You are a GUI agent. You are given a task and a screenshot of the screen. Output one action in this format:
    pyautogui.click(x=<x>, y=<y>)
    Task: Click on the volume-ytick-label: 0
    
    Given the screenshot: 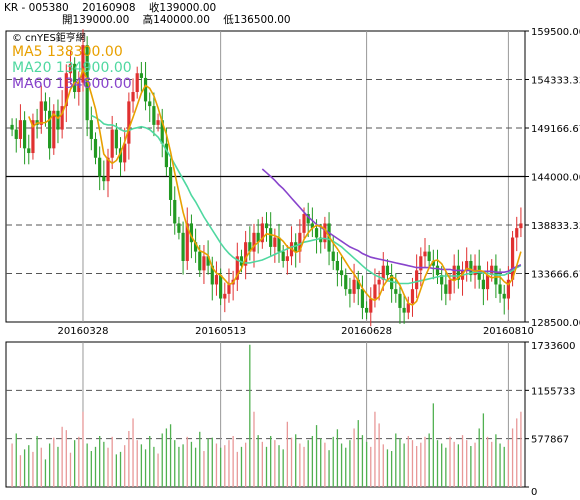 What is the action you would take?
    pyautogui.click(x=534, y=492)
    